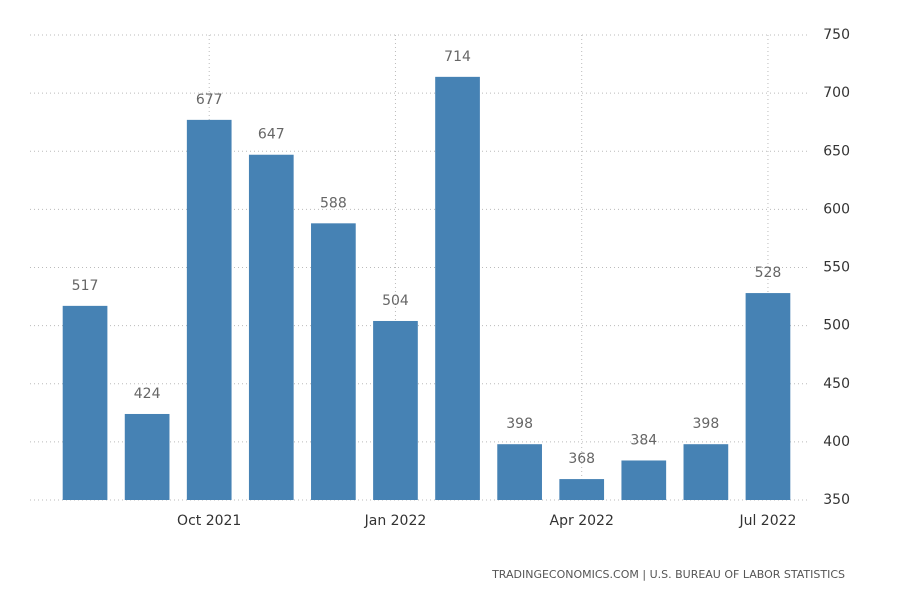 The height and width of the screenshot is (600, 900). I want to click on value-label: 714, so click(457, 57).